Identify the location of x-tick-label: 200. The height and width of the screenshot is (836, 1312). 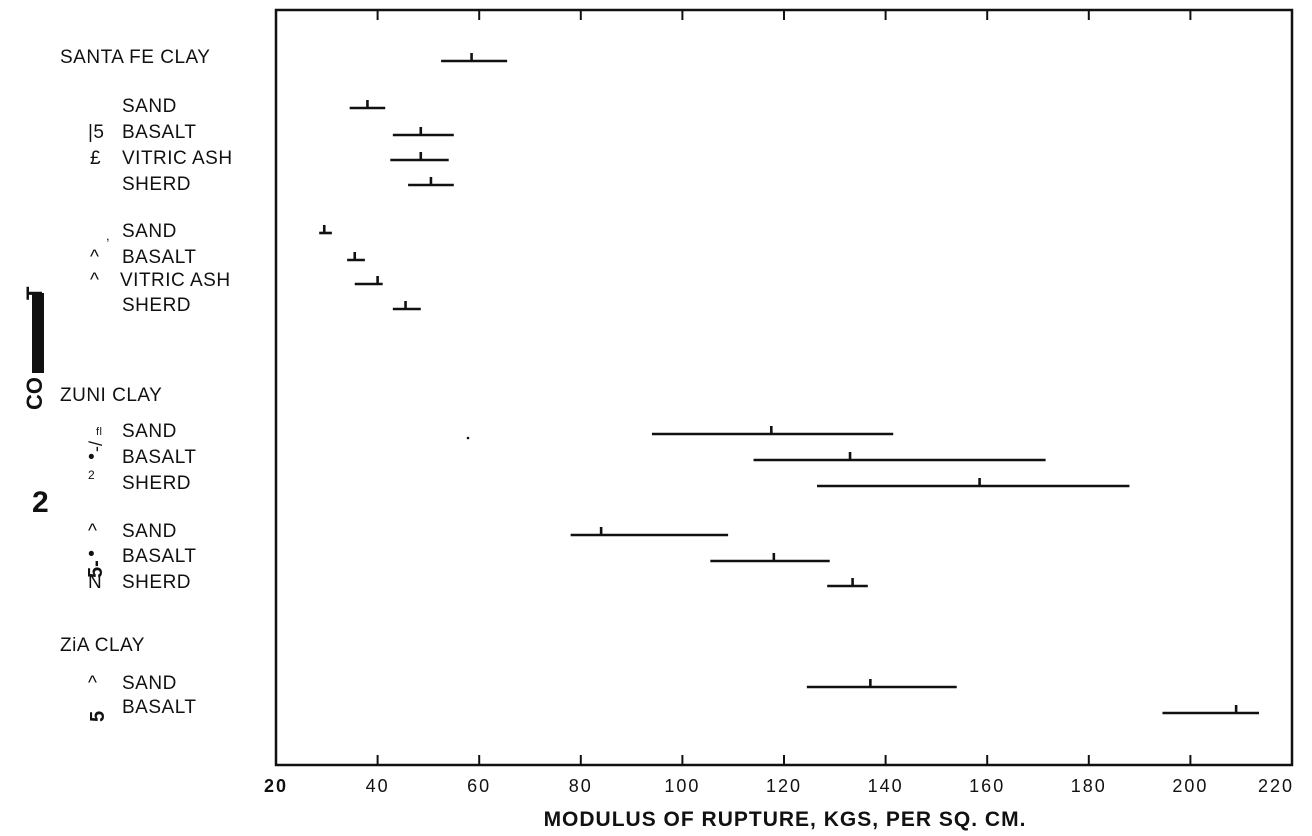
(1190, 786).